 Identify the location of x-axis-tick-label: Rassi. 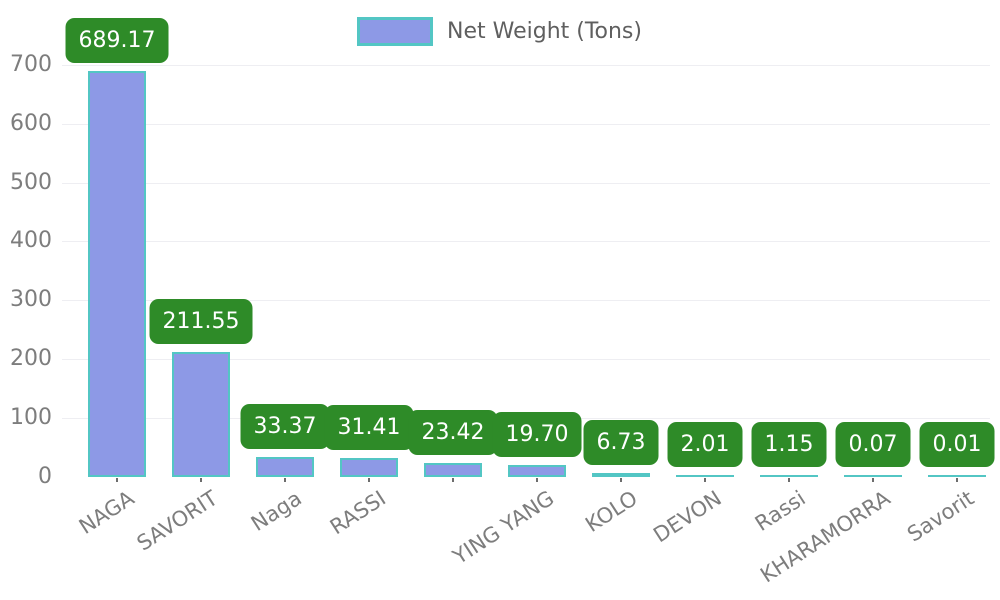
(781, 511).